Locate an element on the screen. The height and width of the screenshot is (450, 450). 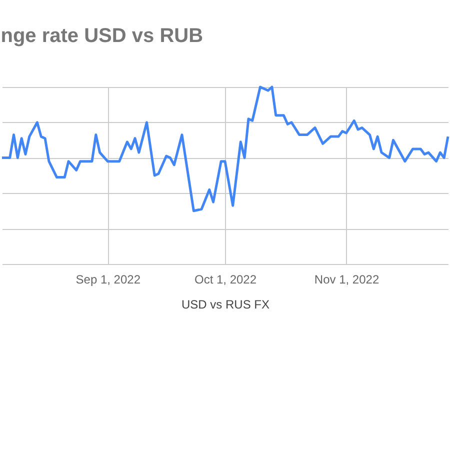
x-tick-label: Sep 1, 2022 is located at coordinates (108, 279).